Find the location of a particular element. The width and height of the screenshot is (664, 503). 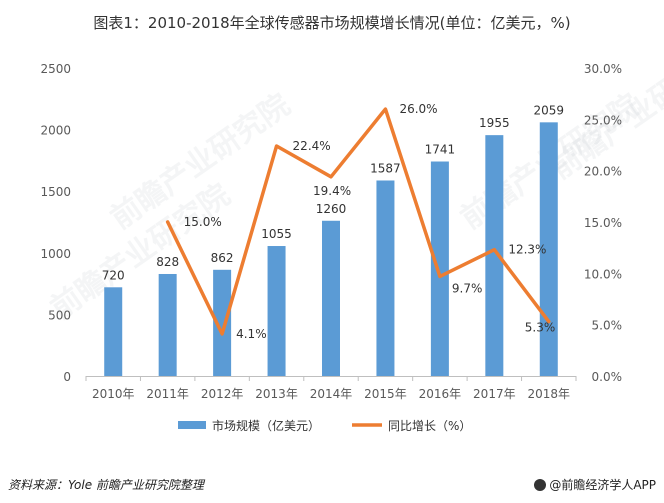

bar-data-label: 1055 is located at coordinates (276, 234).